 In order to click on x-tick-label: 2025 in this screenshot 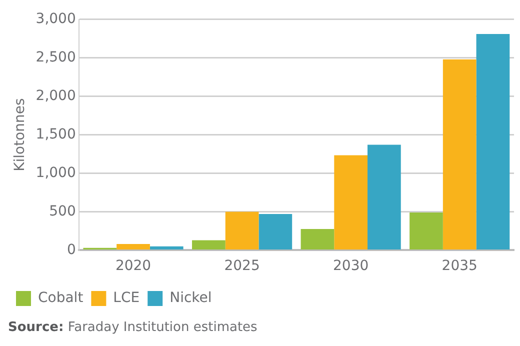, I will do `click(242, 266)`.